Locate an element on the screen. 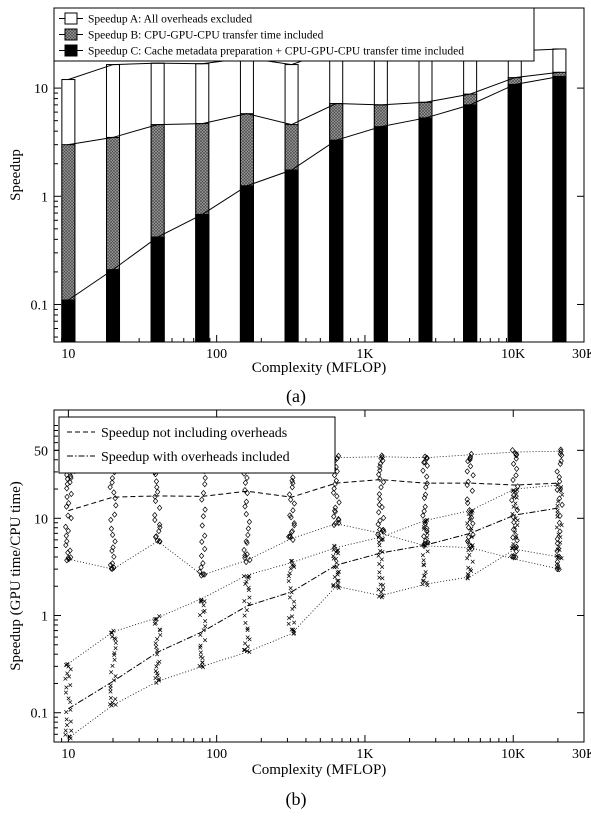 The image size is (591, 816). x-tick-label-a-4: 30K is located at coordinates (581, 354).